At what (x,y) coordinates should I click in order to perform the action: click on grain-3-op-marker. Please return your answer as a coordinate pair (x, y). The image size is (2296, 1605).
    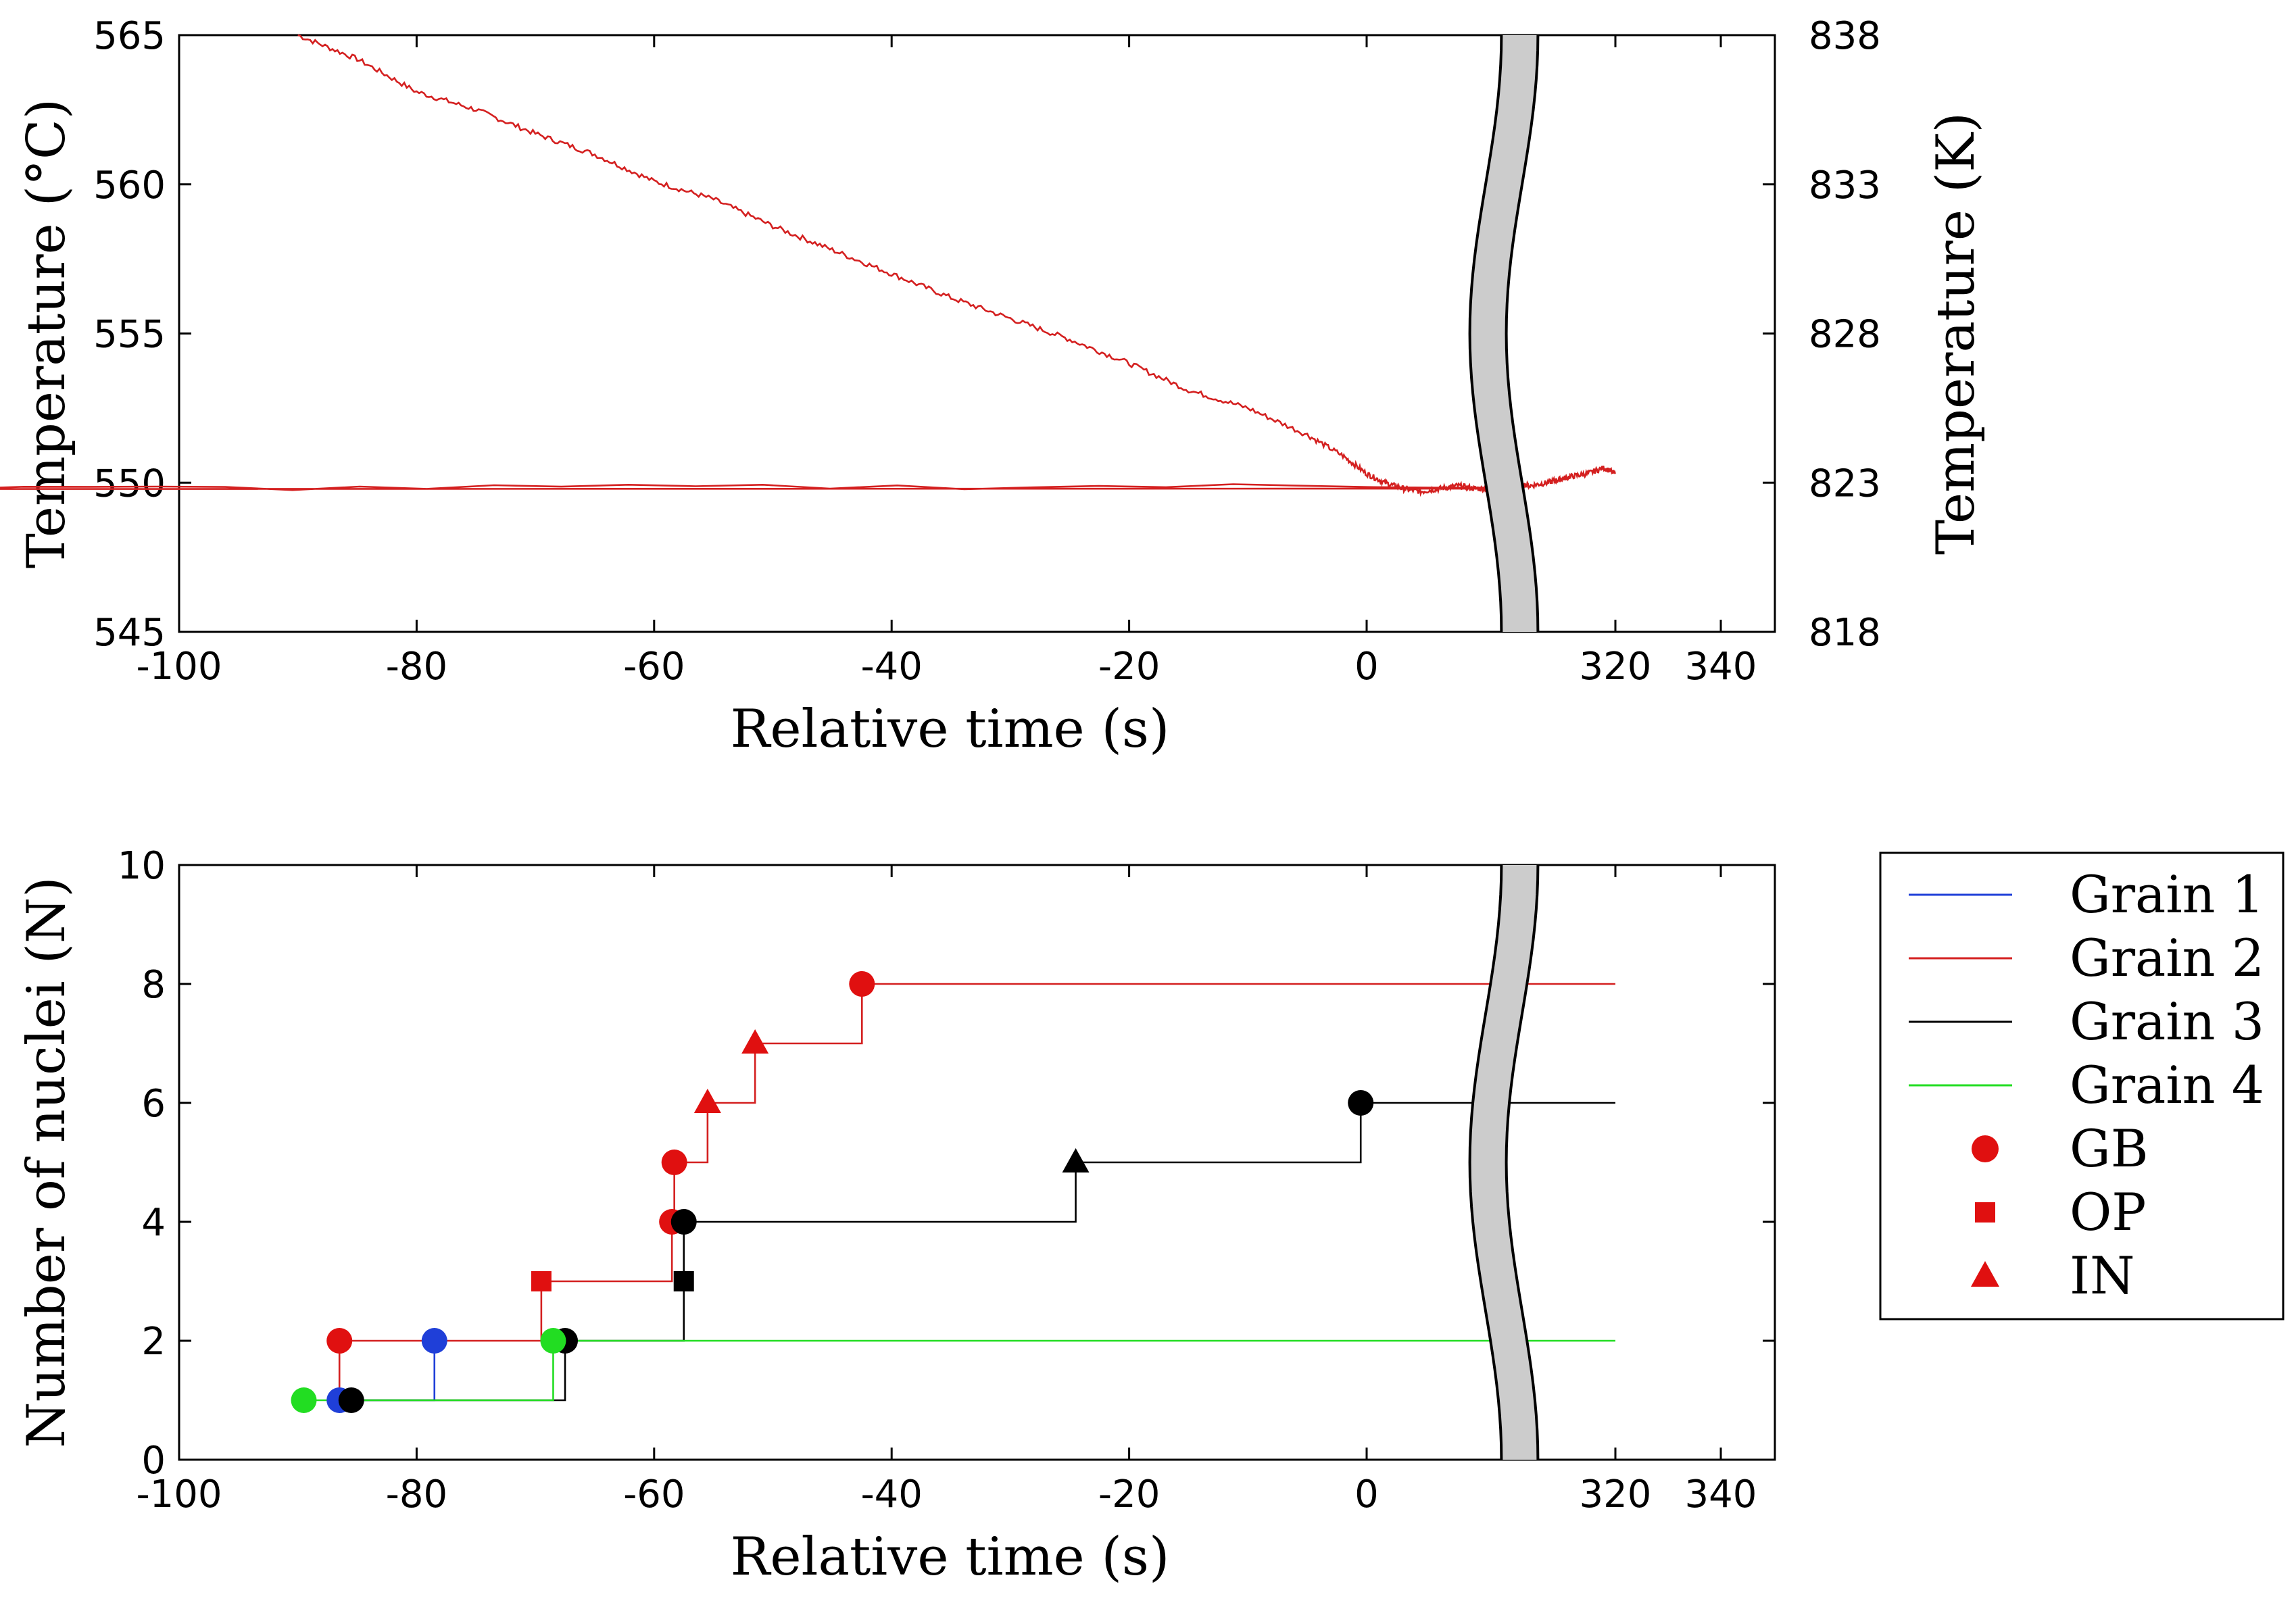
    Looking at the image, I should click on (683, 1281).